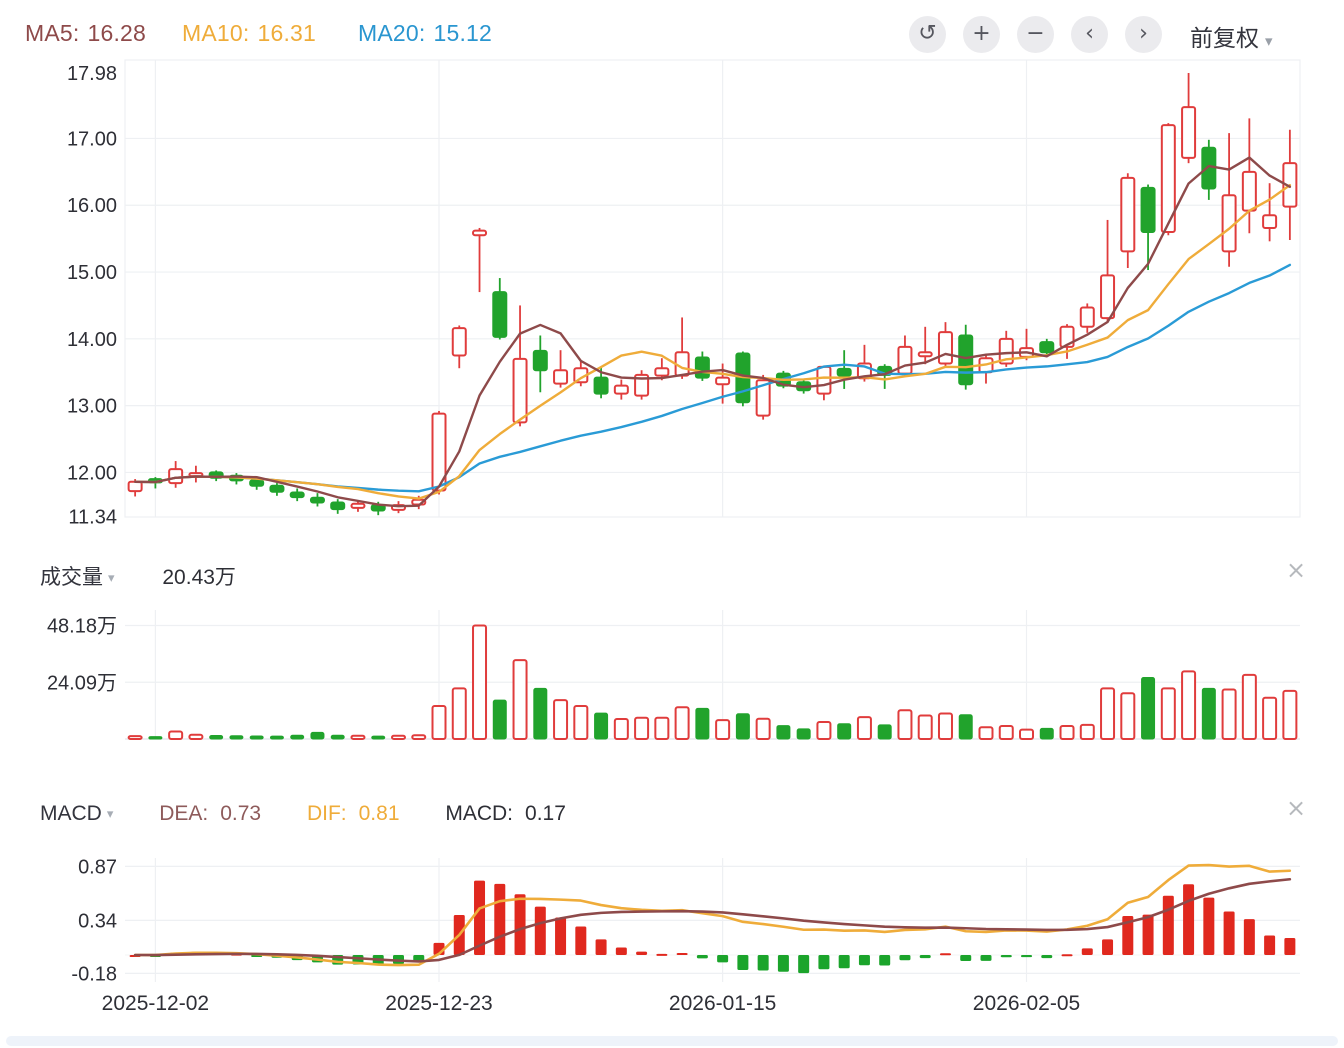 The width and height of the screenshot is (1344, 1048). Describe the element at coordinates (1143, 34) in the screenshot. I see `chevron-right-icon: ›` at that location.